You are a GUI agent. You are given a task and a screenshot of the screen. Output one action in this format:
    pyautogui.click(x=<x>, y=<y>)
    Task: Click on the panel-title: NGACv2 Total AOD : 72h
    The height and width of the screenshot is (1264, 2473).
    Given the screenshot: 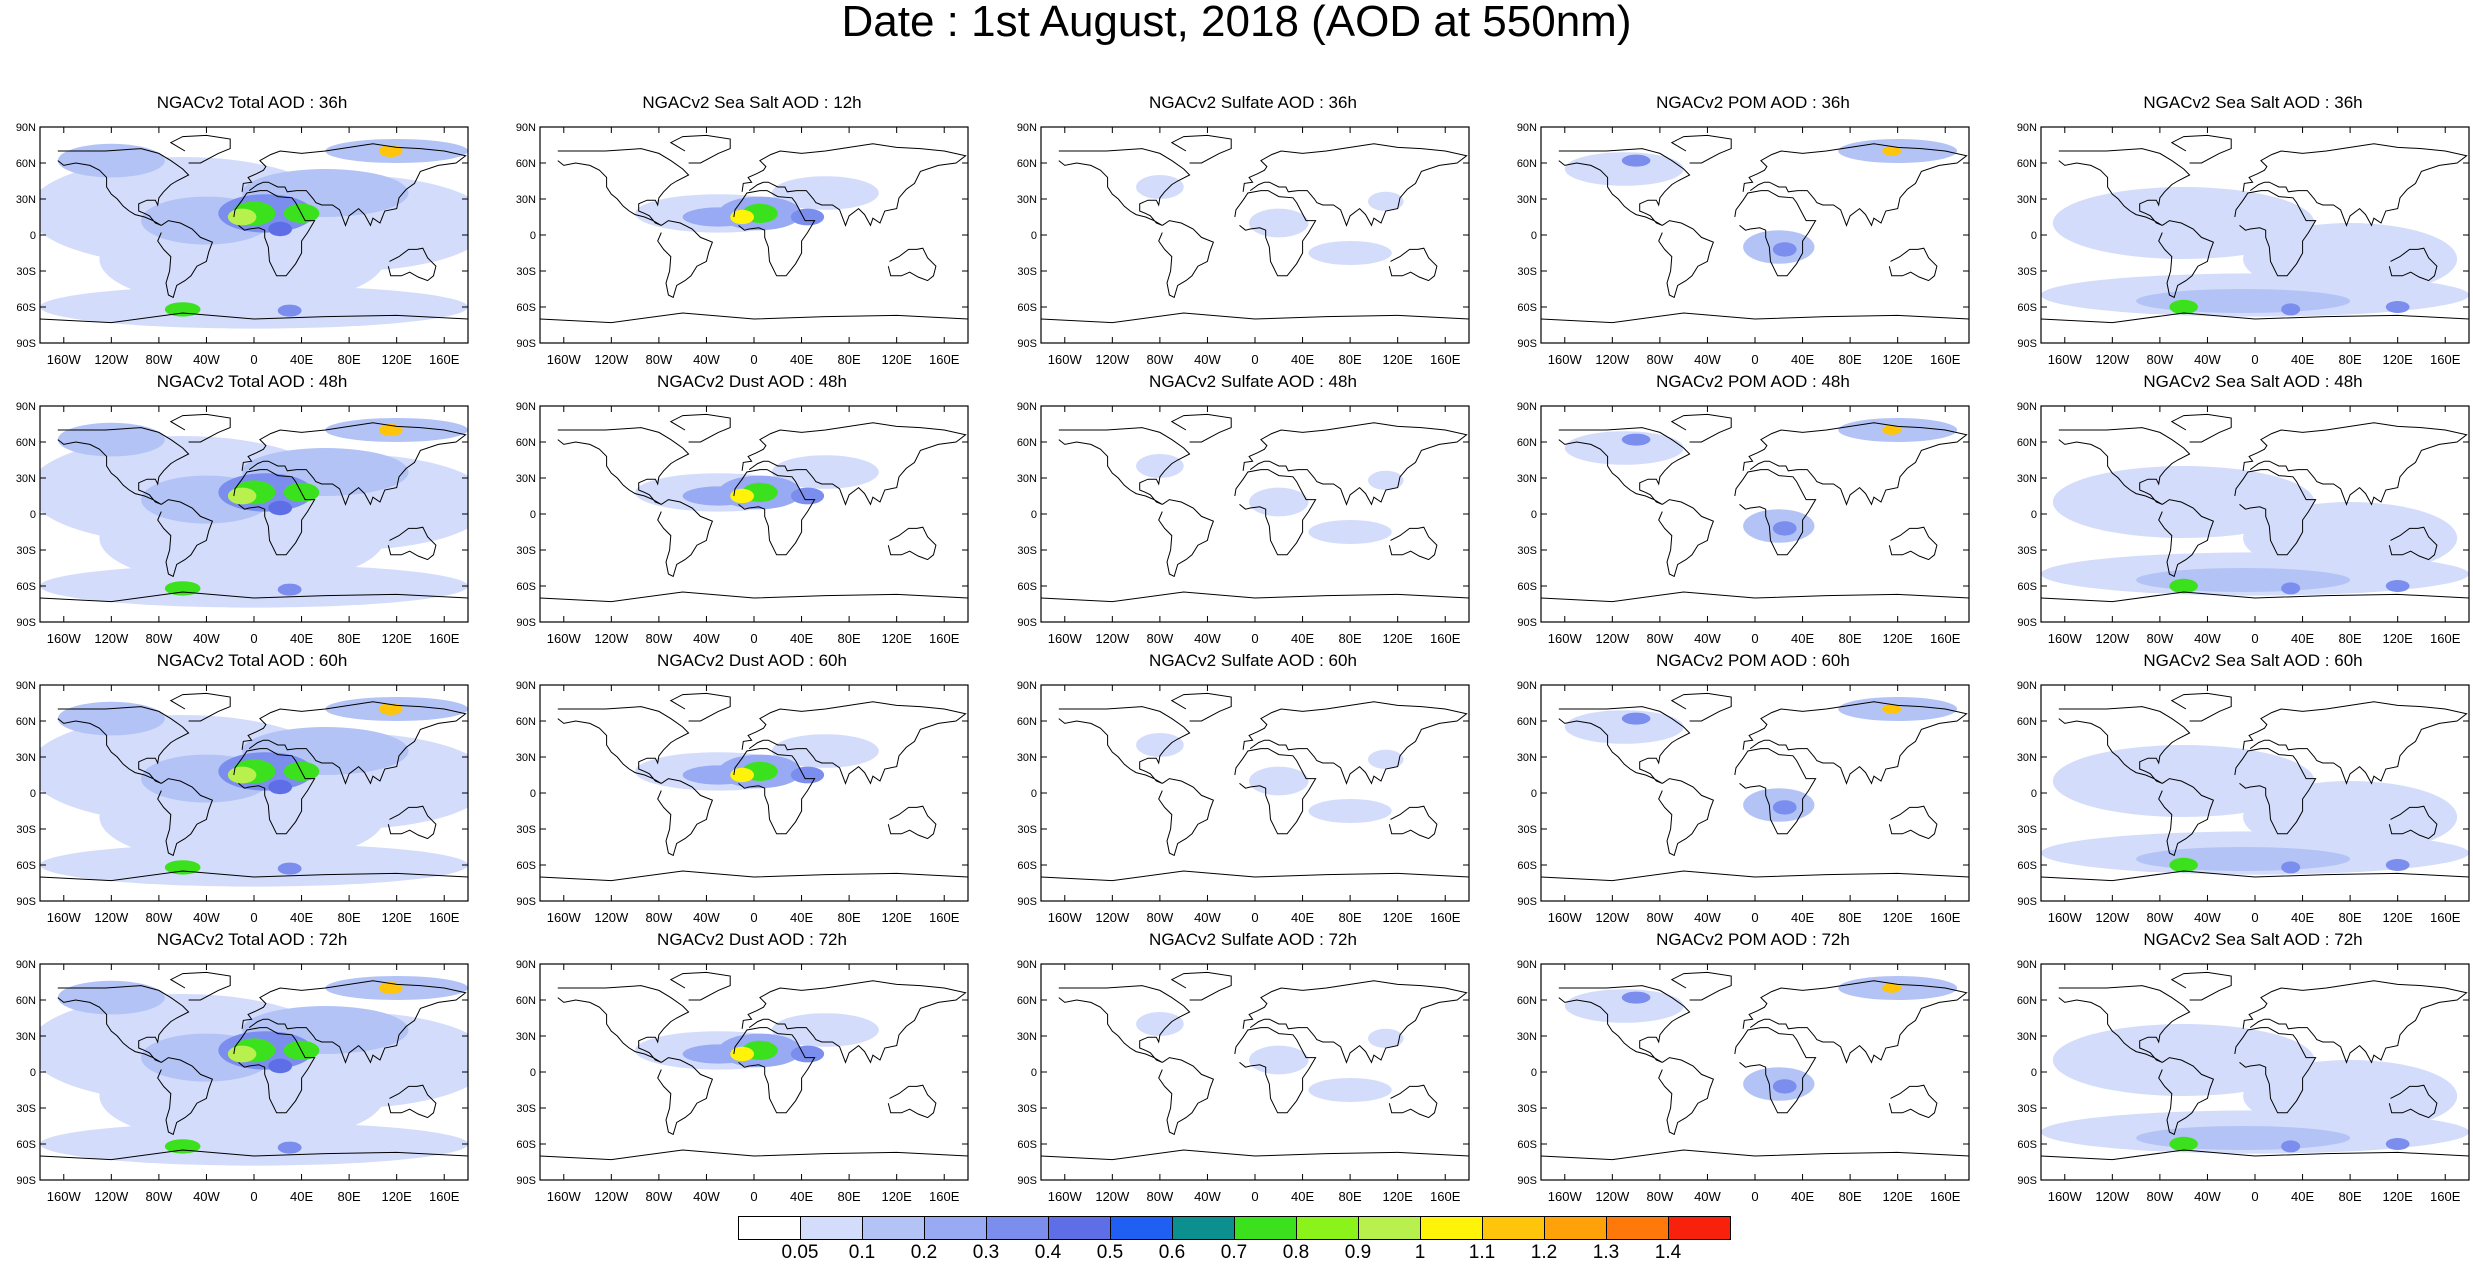 What is the action you would take?
    pyautogui.click(x=252, y=939)
    